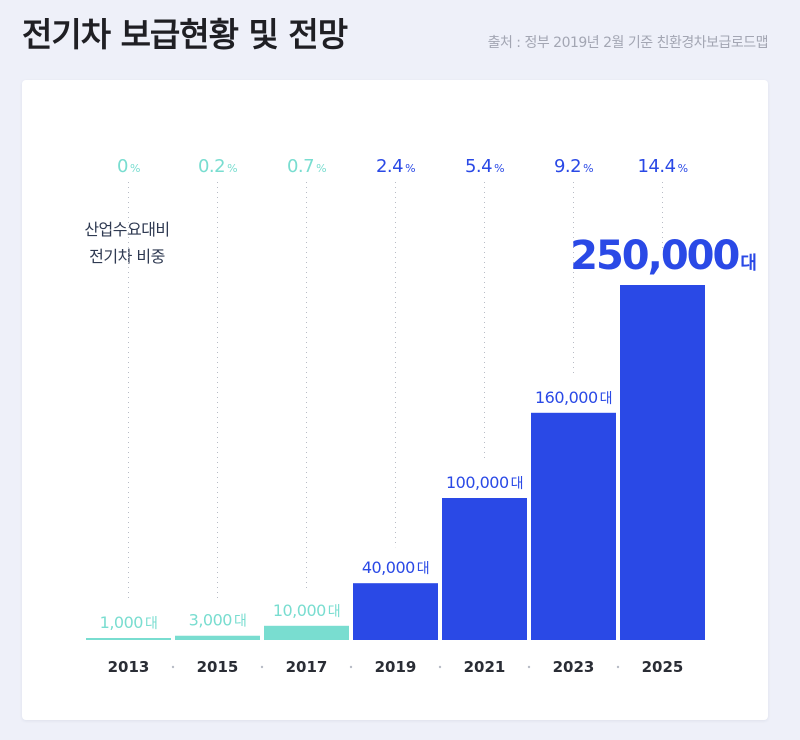 This screenshot has height=740, width=800. I want to click on bar-2023, so click(573, 526).